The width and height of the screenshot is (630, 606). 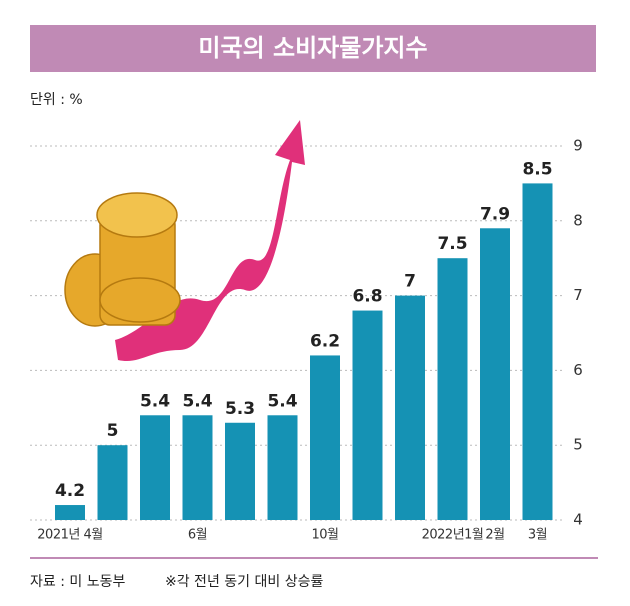 I want to click on y-tick-label: 5, so click(x=578, y=445).